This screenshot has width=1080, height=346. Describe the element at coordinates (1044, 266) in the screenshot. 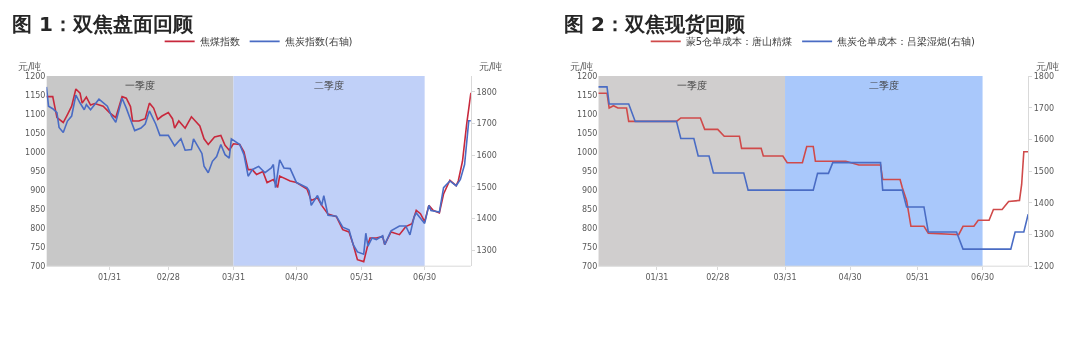

I see `y2-tick-label: 1200` at that location.